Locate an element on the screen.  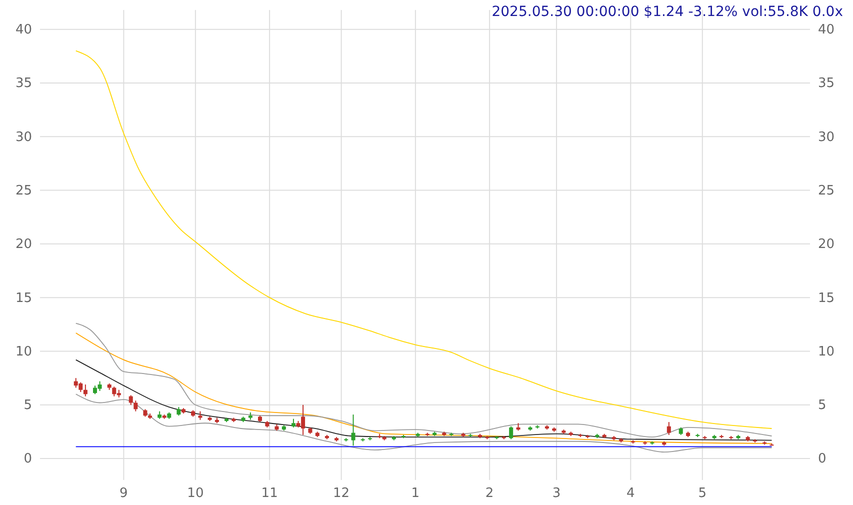
x-tick-label: 12 is located at coordinates (341, 494).